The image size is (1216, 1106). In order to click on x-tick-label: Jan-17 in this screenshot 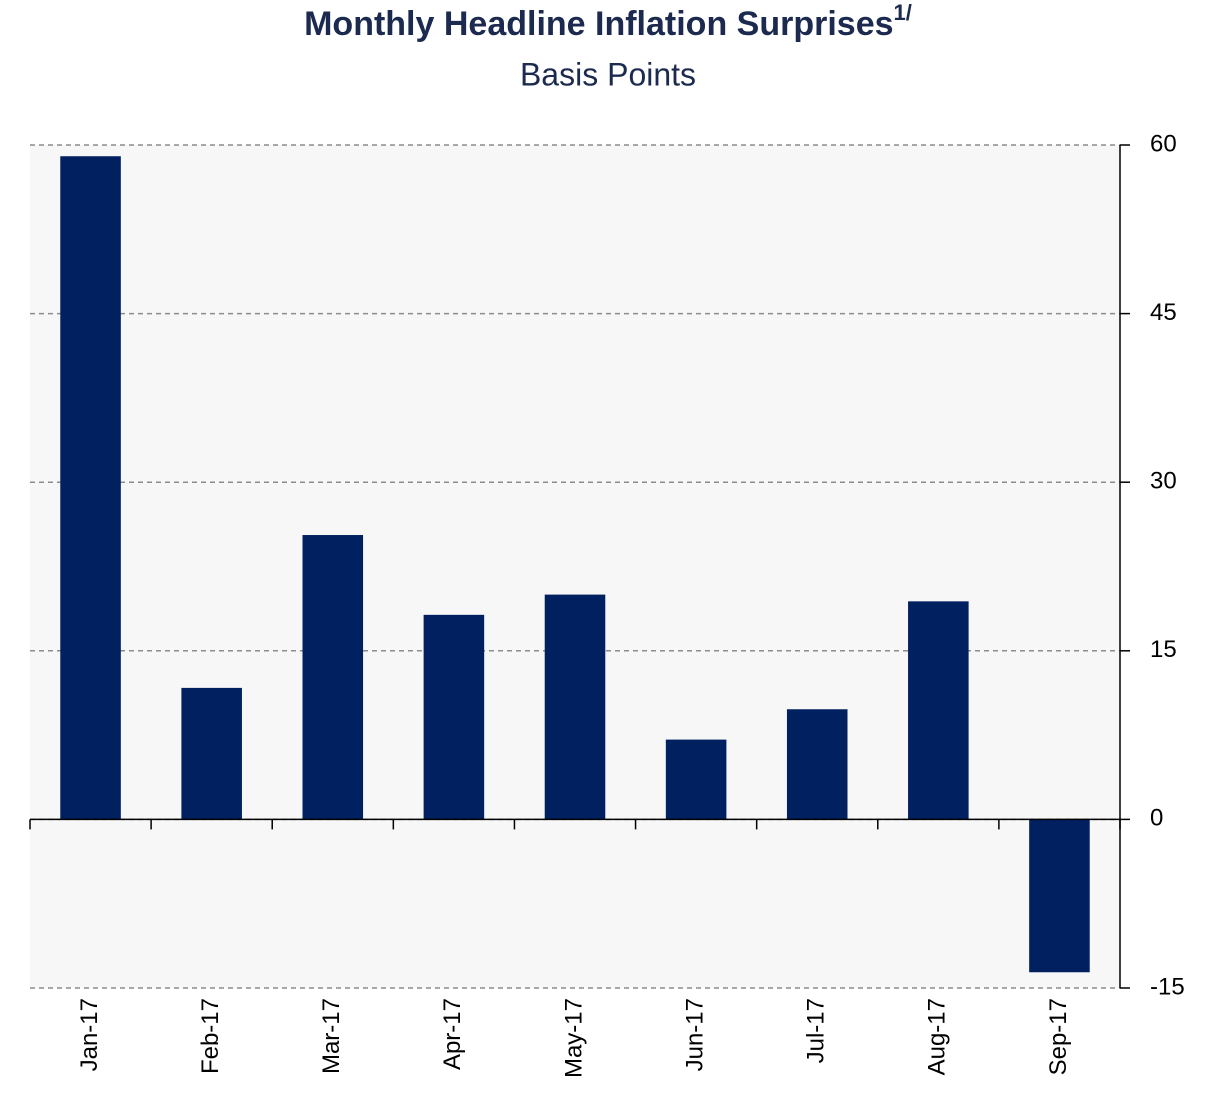, I will do `click(89, 1034)`.